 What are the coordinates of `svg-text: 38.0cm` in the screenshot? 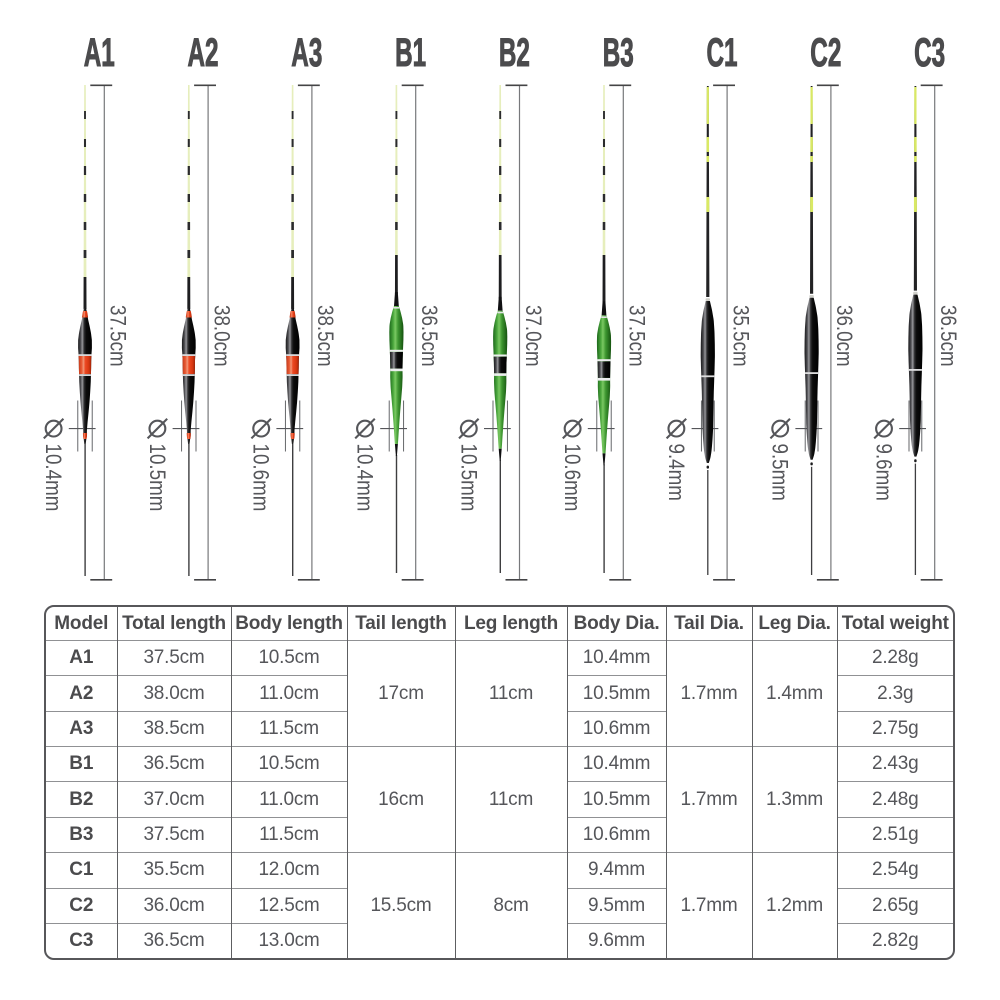 It's located at (221, 336).